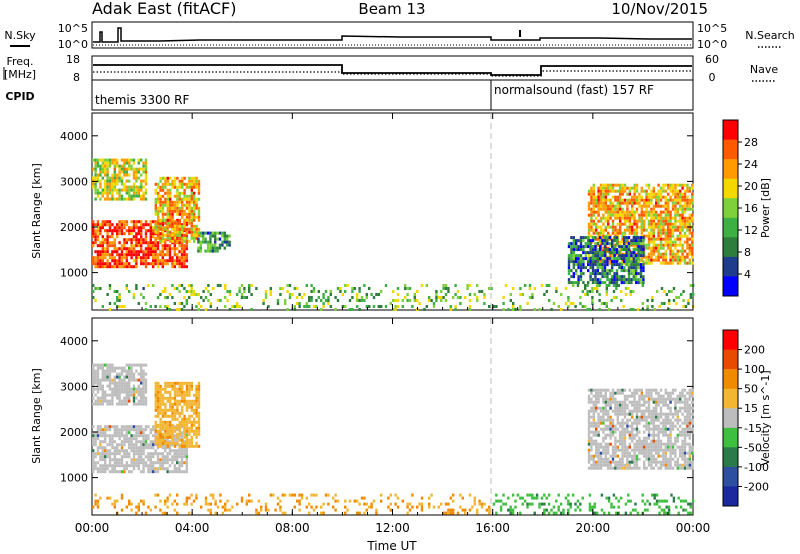  Describe the element at coordinates (73, 28) in the screenshot. I see `nsky-tick-top: 10^5` at that location.